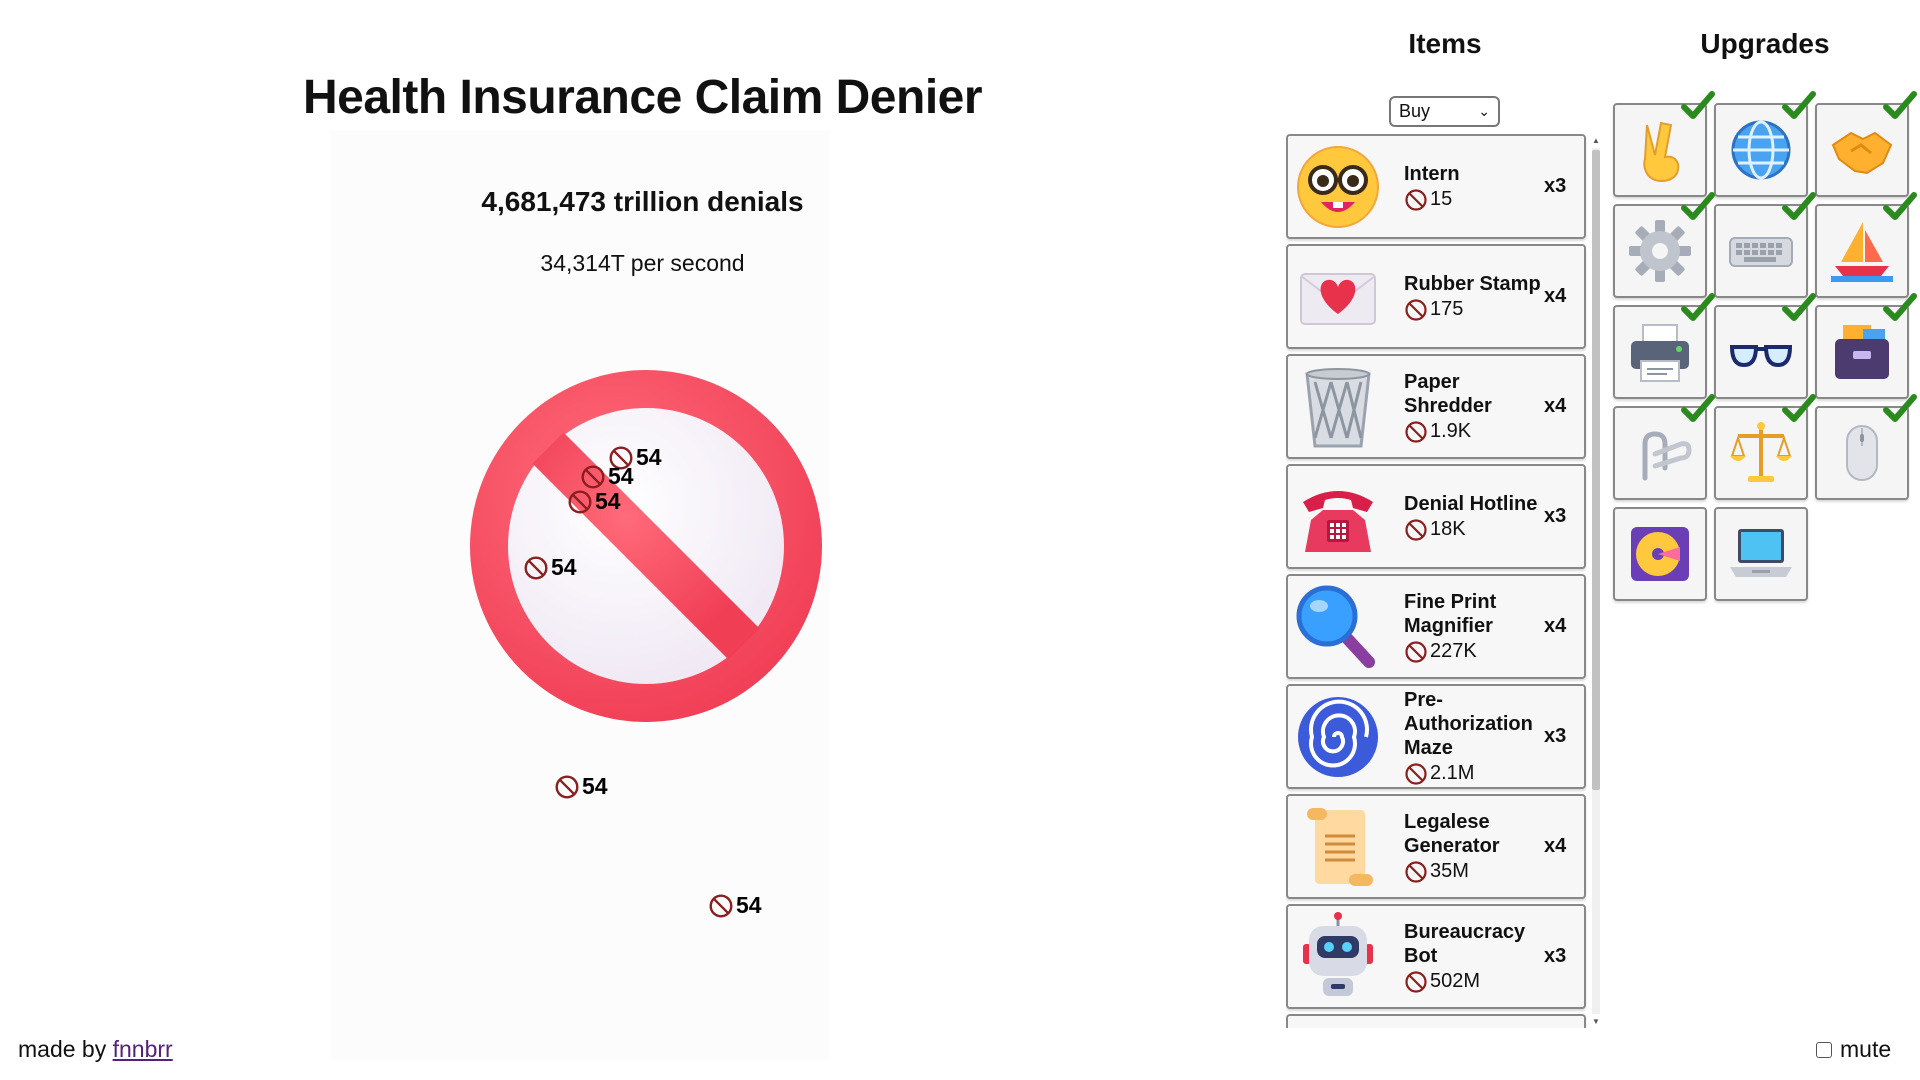  I want to click on buy-mode-select: Buy ⌄, so click(1444, 111).